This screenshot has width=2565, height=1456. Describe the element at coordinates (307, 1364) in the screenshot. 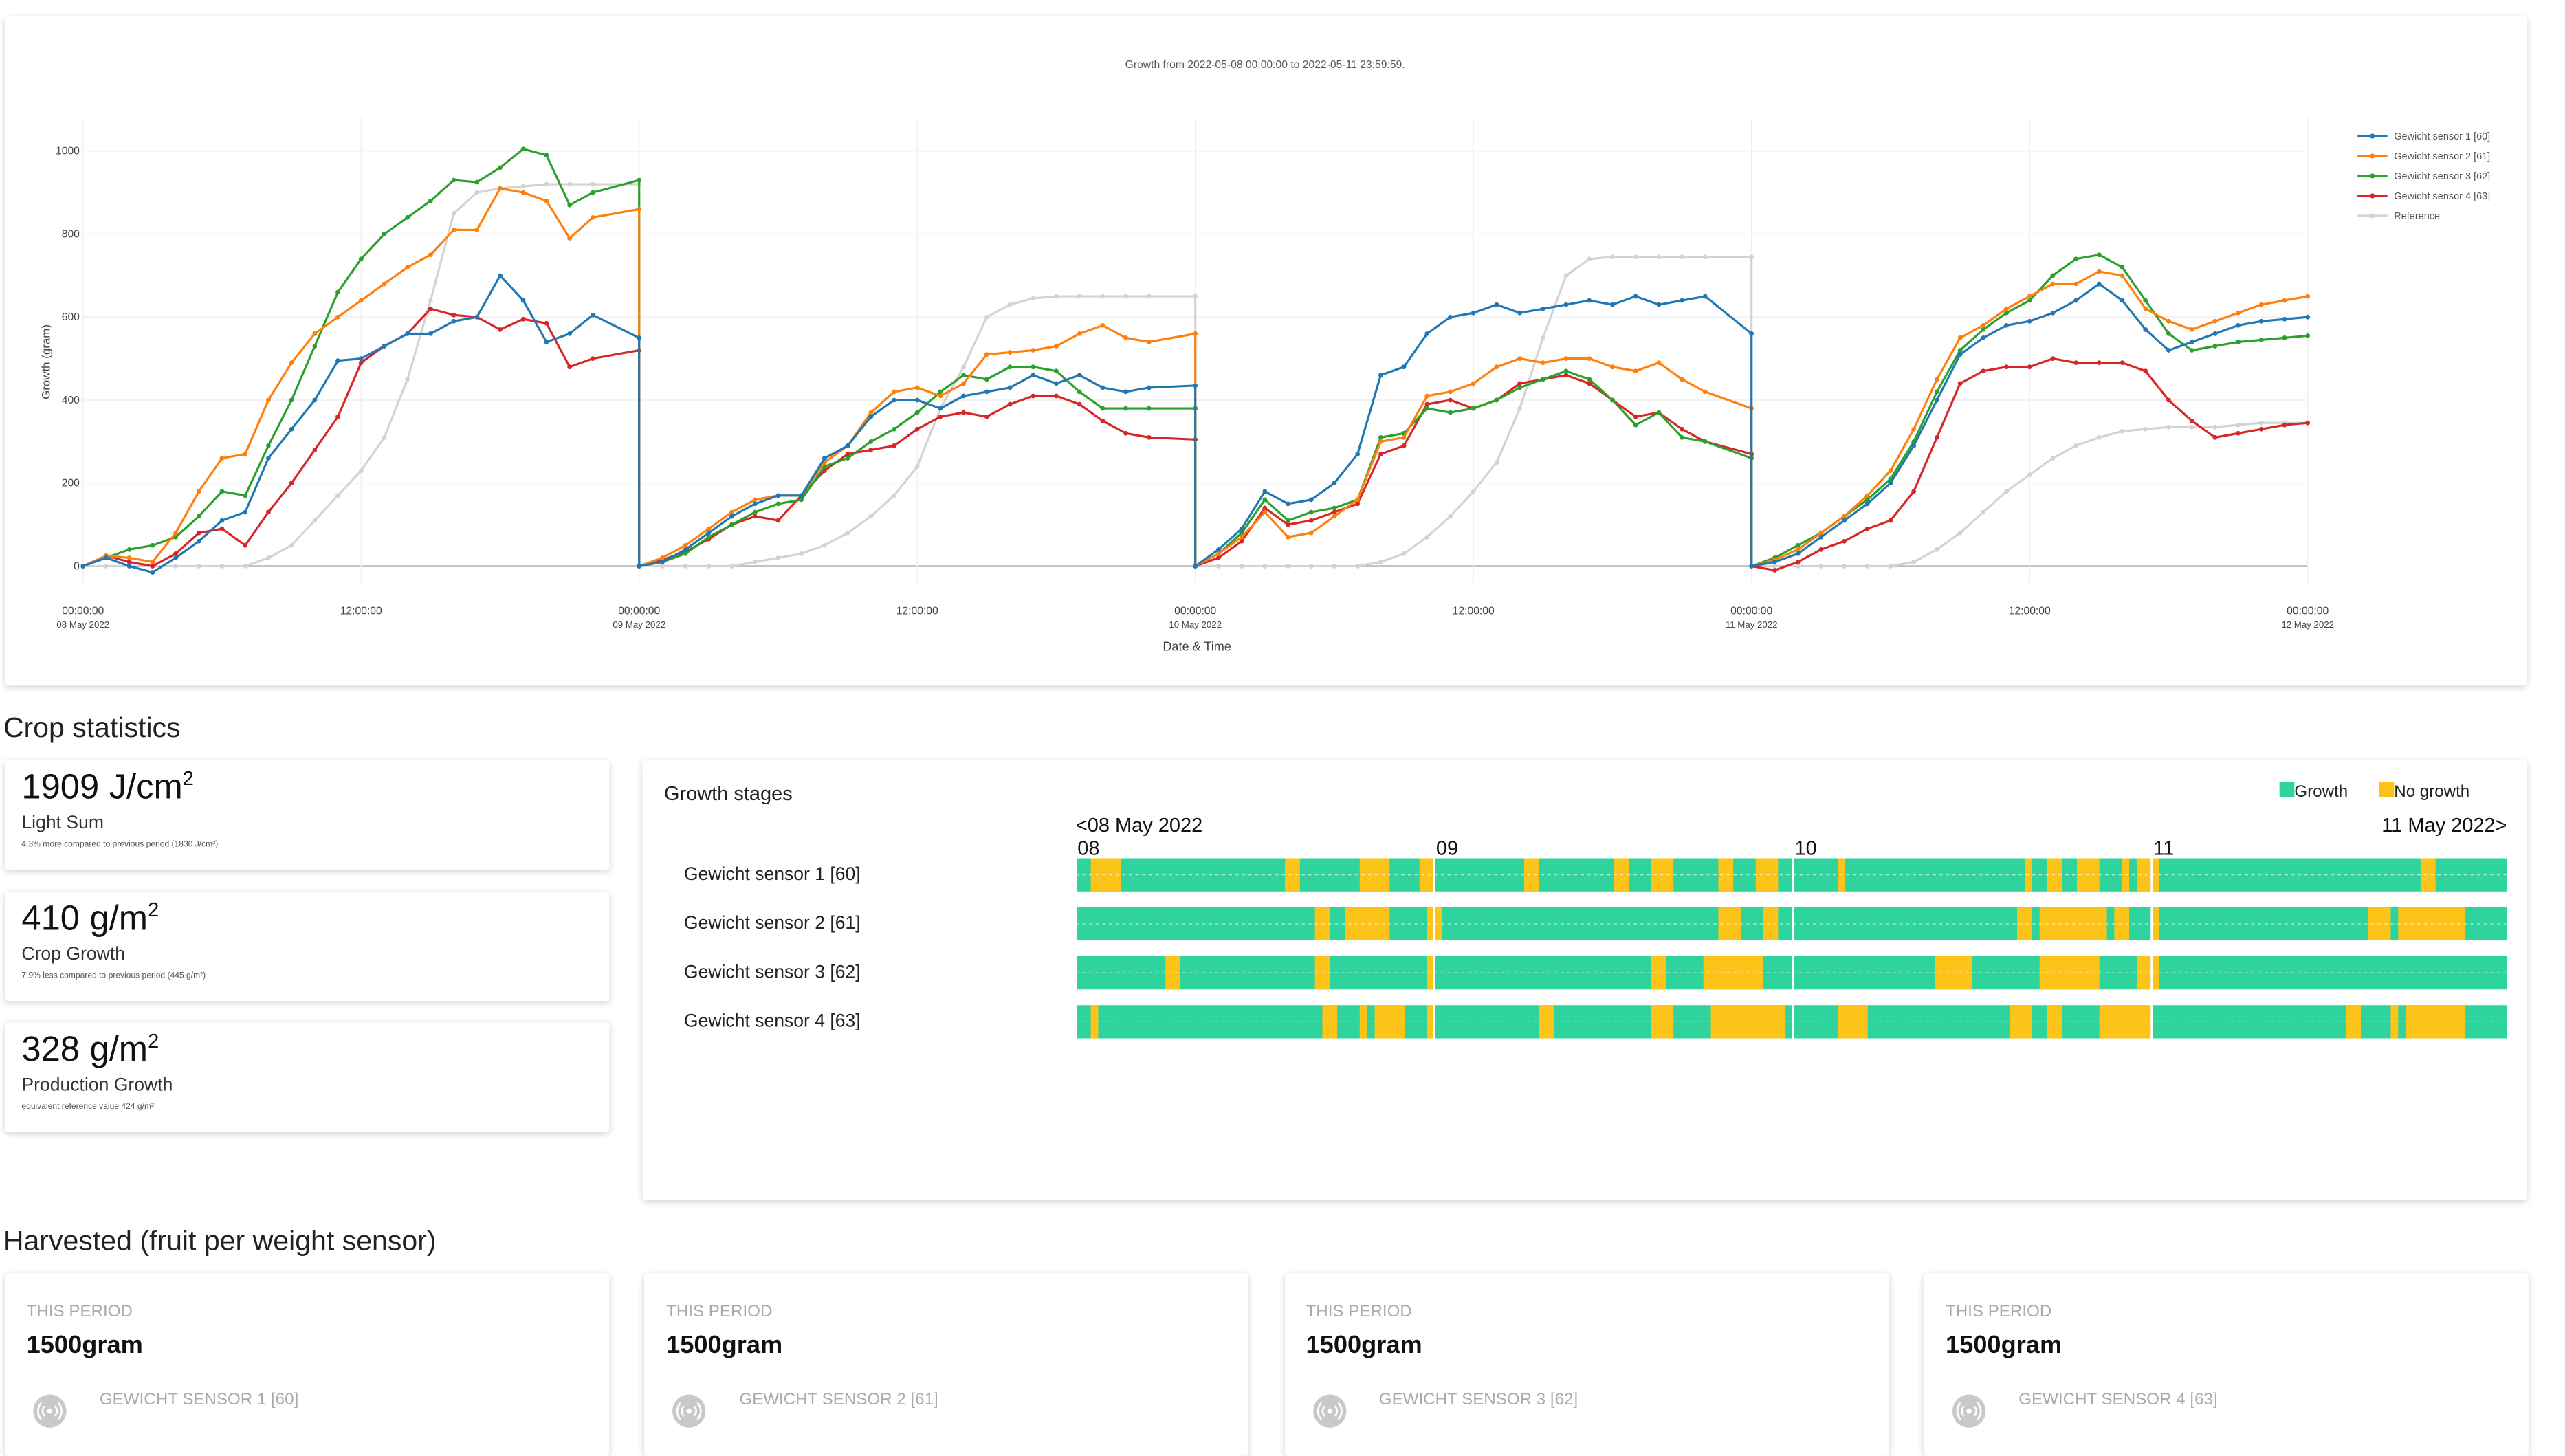

I see `harvest-card: THIS PERIOD 1500gram GEWICHT SENSOR 1 [60]` at that location.